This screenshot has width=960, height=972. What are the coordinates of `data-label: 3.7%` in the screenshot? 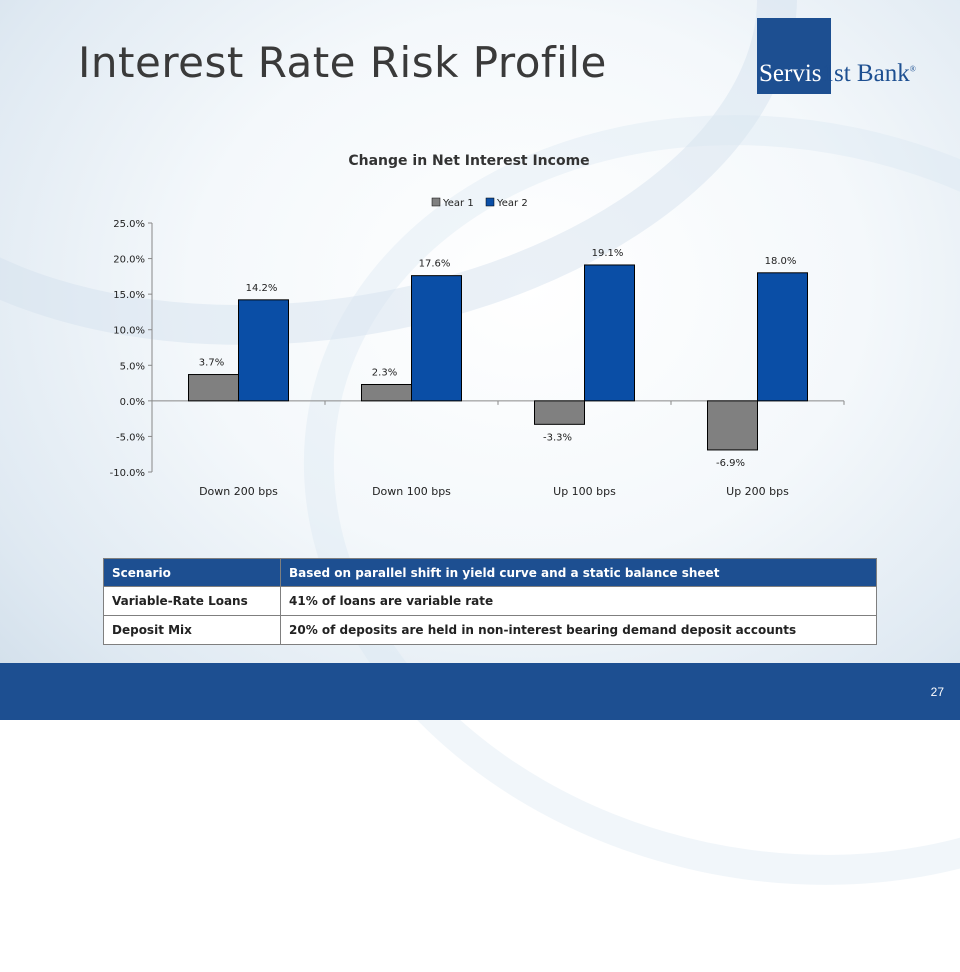 It's located at (211, 363).